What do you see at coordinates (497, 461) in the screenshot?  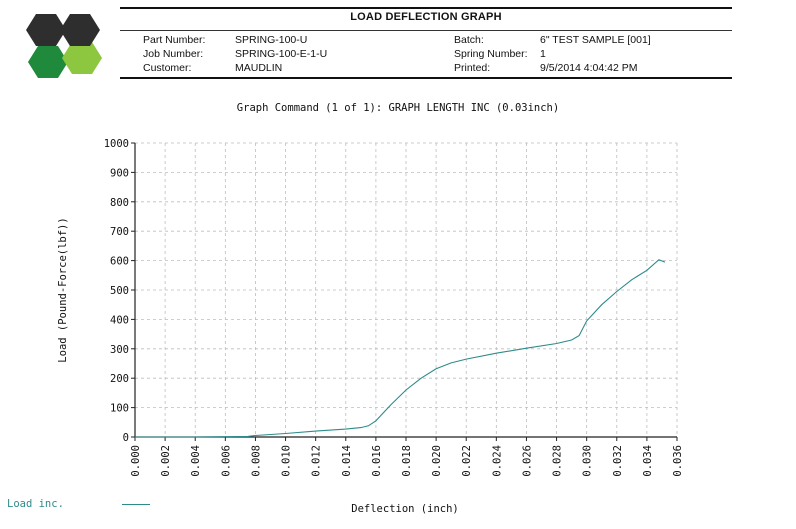 I see `x-tick-label: 0.024` at bounding box center [497, 461].